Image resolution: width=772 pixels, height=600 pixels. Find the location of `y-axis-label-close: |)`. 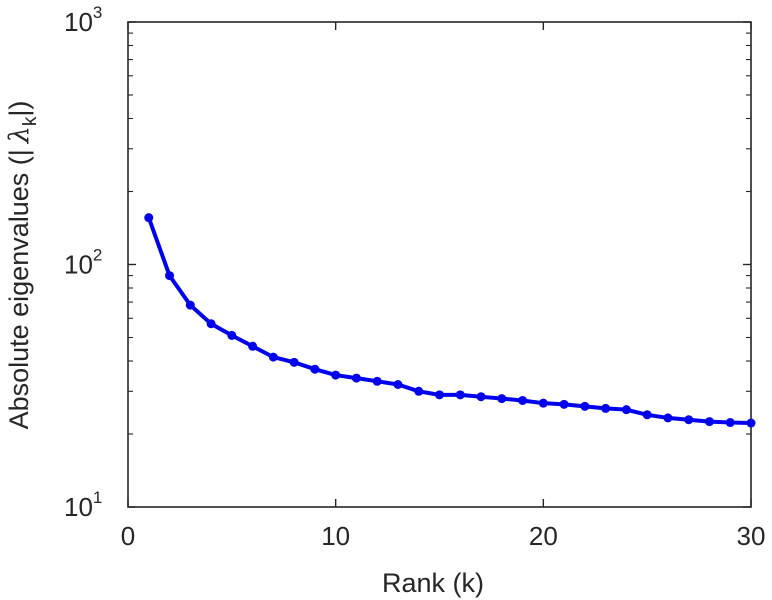

y-axis-label-close: |) is located at coordinates (19, 109).